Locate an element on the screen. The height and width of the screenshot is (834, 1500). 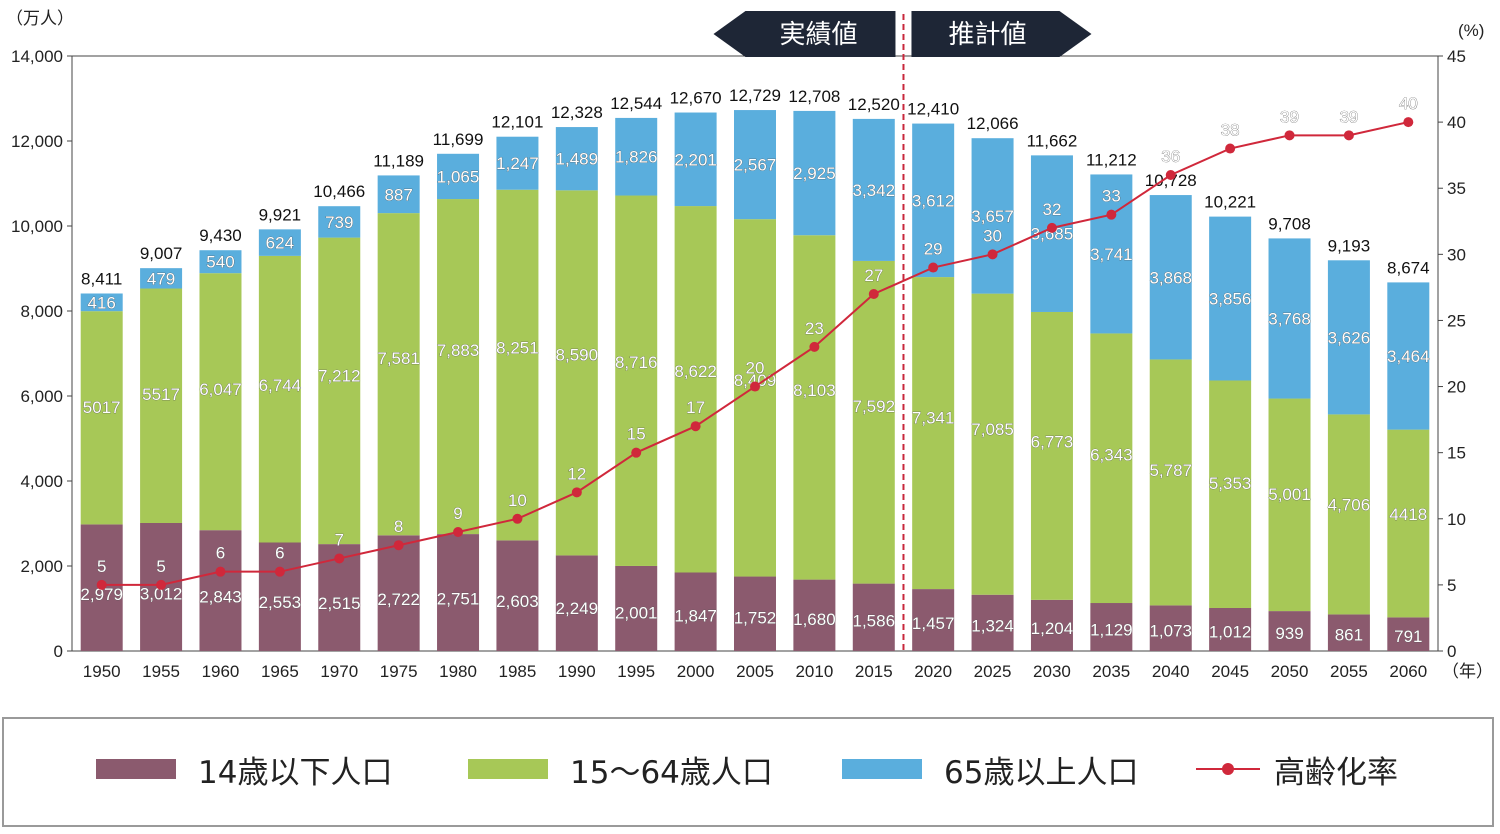
total-label: 12,328 is located at coordinates (577, 112).